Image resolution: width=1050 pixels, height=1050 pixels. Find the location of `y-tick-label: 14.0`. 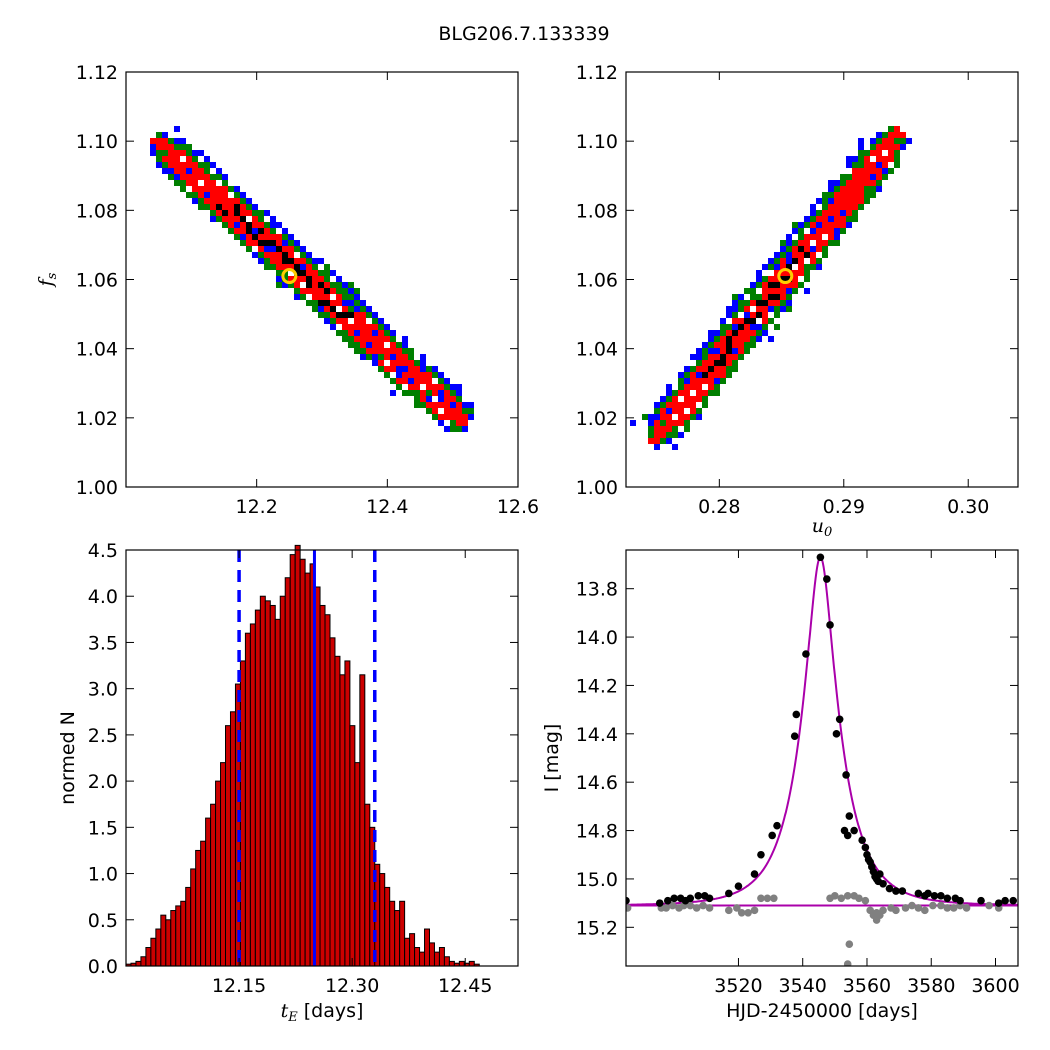

y-tick-label: 14.0 is located at coordinates (597, 638).